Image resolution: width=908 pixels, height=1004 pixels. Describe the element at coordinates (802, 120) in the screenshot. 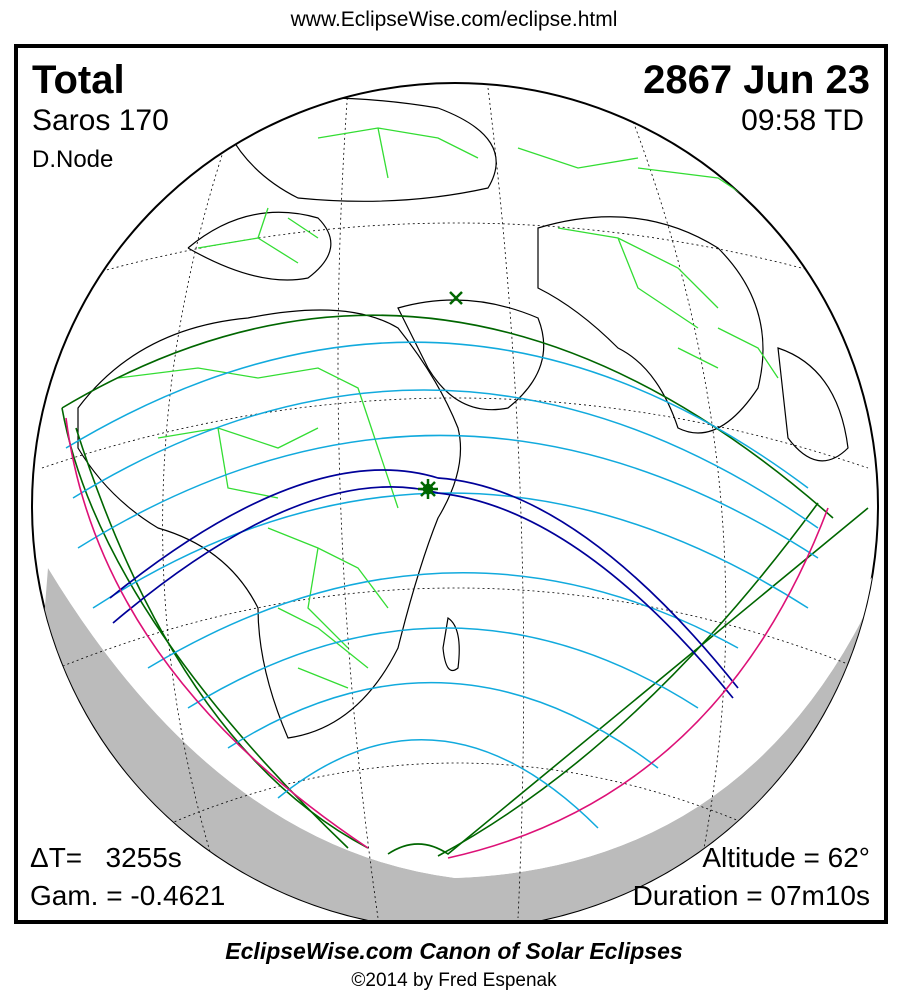

I see `eclipse-time: 09:58 TD` at that location.